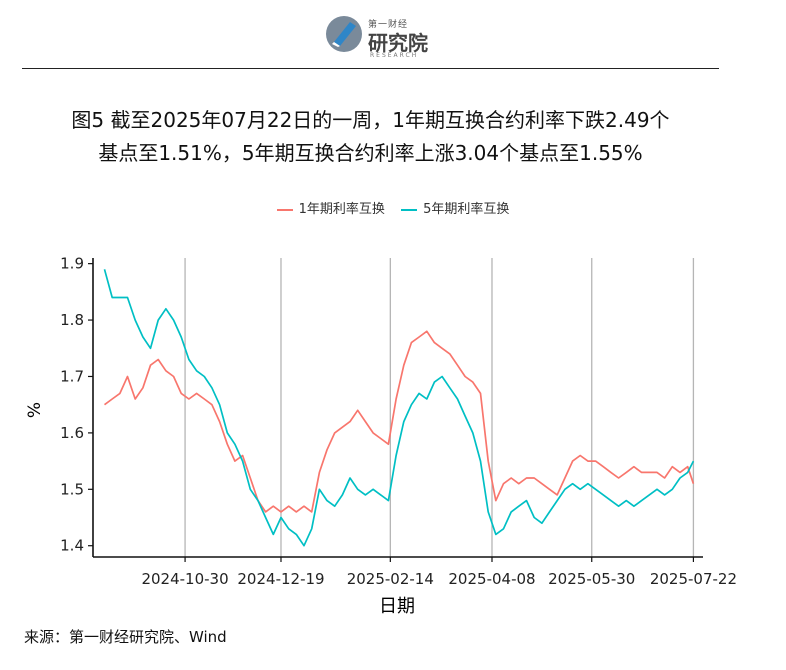  Describe the element at coordinates (344, 34) in the screenshot. I see `logo-emblem-icon` at that location.